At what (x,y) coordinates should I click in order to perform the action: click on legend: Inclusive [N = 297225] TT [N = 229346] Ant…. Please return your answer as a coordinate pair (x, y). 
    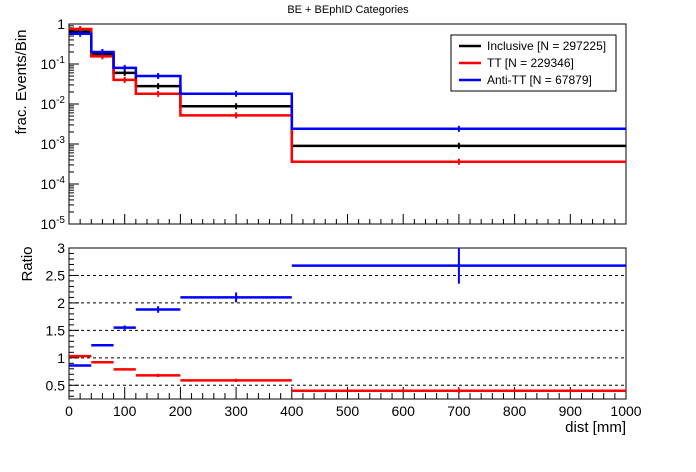
    Looking at the image, I should click on (533, 63).